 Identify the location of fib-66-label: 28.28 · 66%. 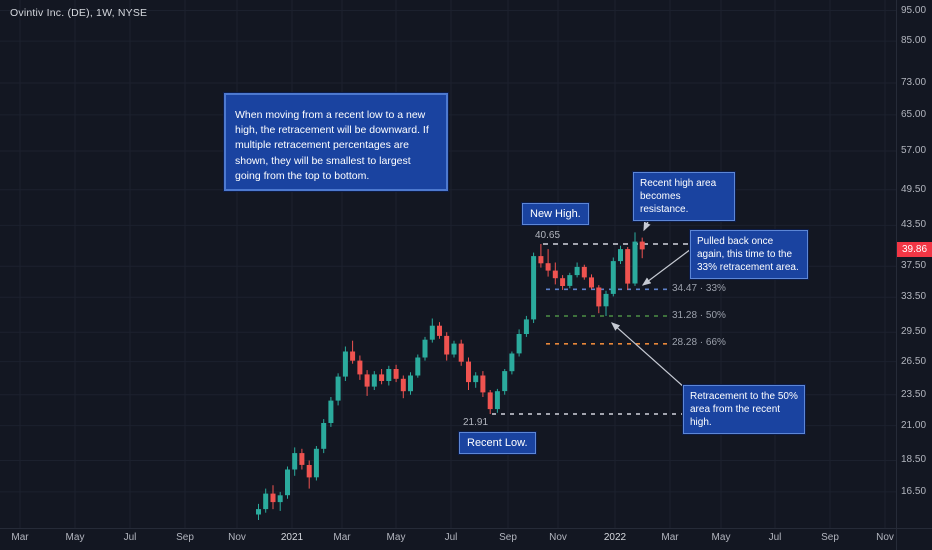
(699, 342).